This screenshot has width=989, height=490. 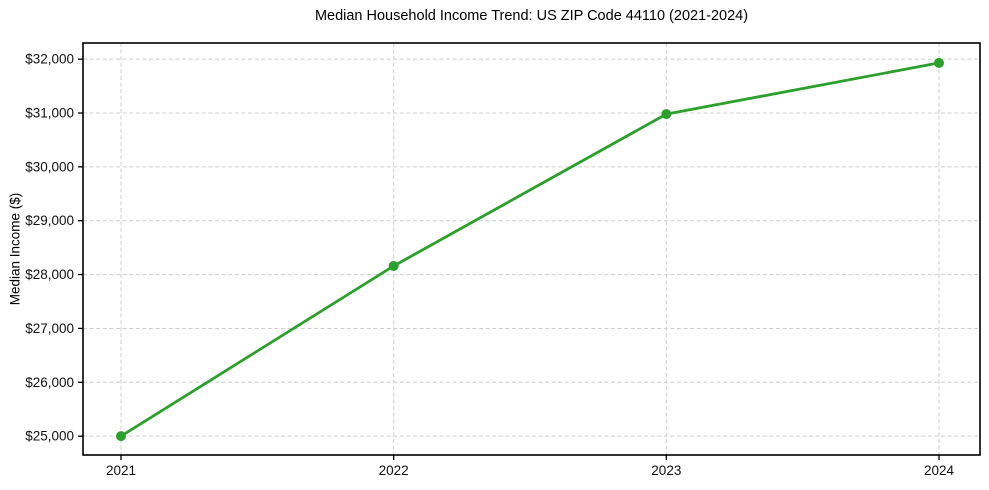 What do you see at coordinates (49, 382) in the screenshot?
I see `y-tick-label: $26,000` at bounding box center [49, 382].